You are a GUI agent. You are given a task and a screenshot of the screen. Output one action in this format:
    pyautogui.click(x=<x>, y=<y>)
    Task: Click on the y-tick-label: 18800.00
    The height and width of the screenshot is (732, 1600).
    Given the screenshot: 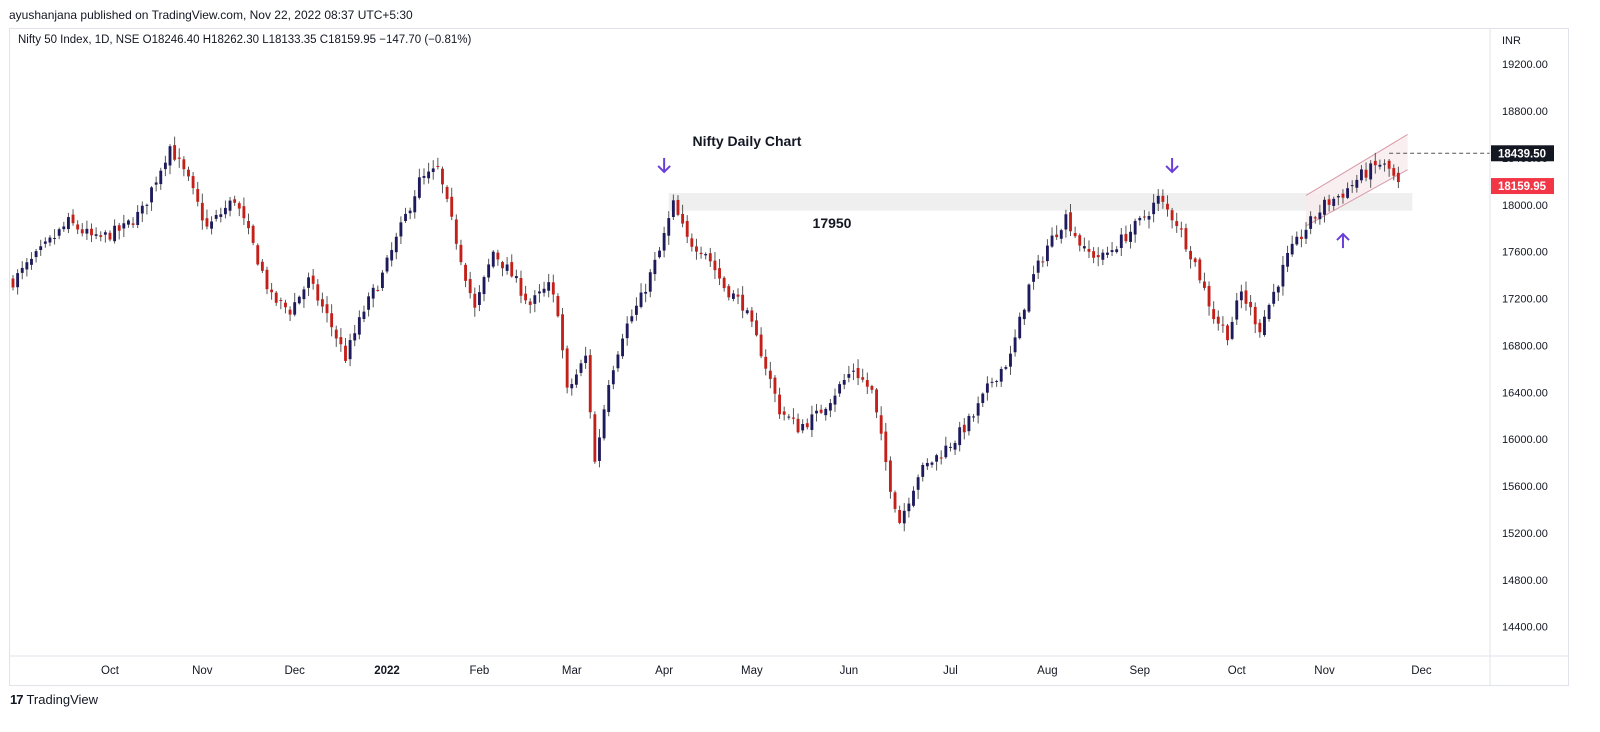 What is the action you would take?
    pyautogui.click(x=1525, y=112)
    